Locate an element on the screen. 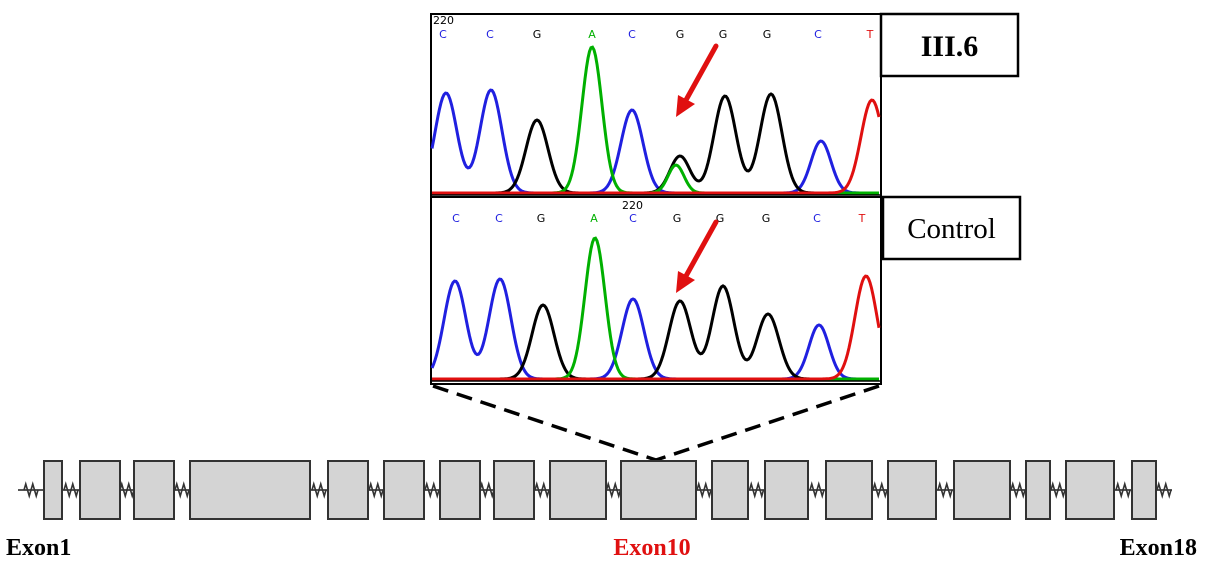 The height and width of the screenshot is (562, 1205). sample-label-box-mutant: III.6 is located at coordinates (949, 45).